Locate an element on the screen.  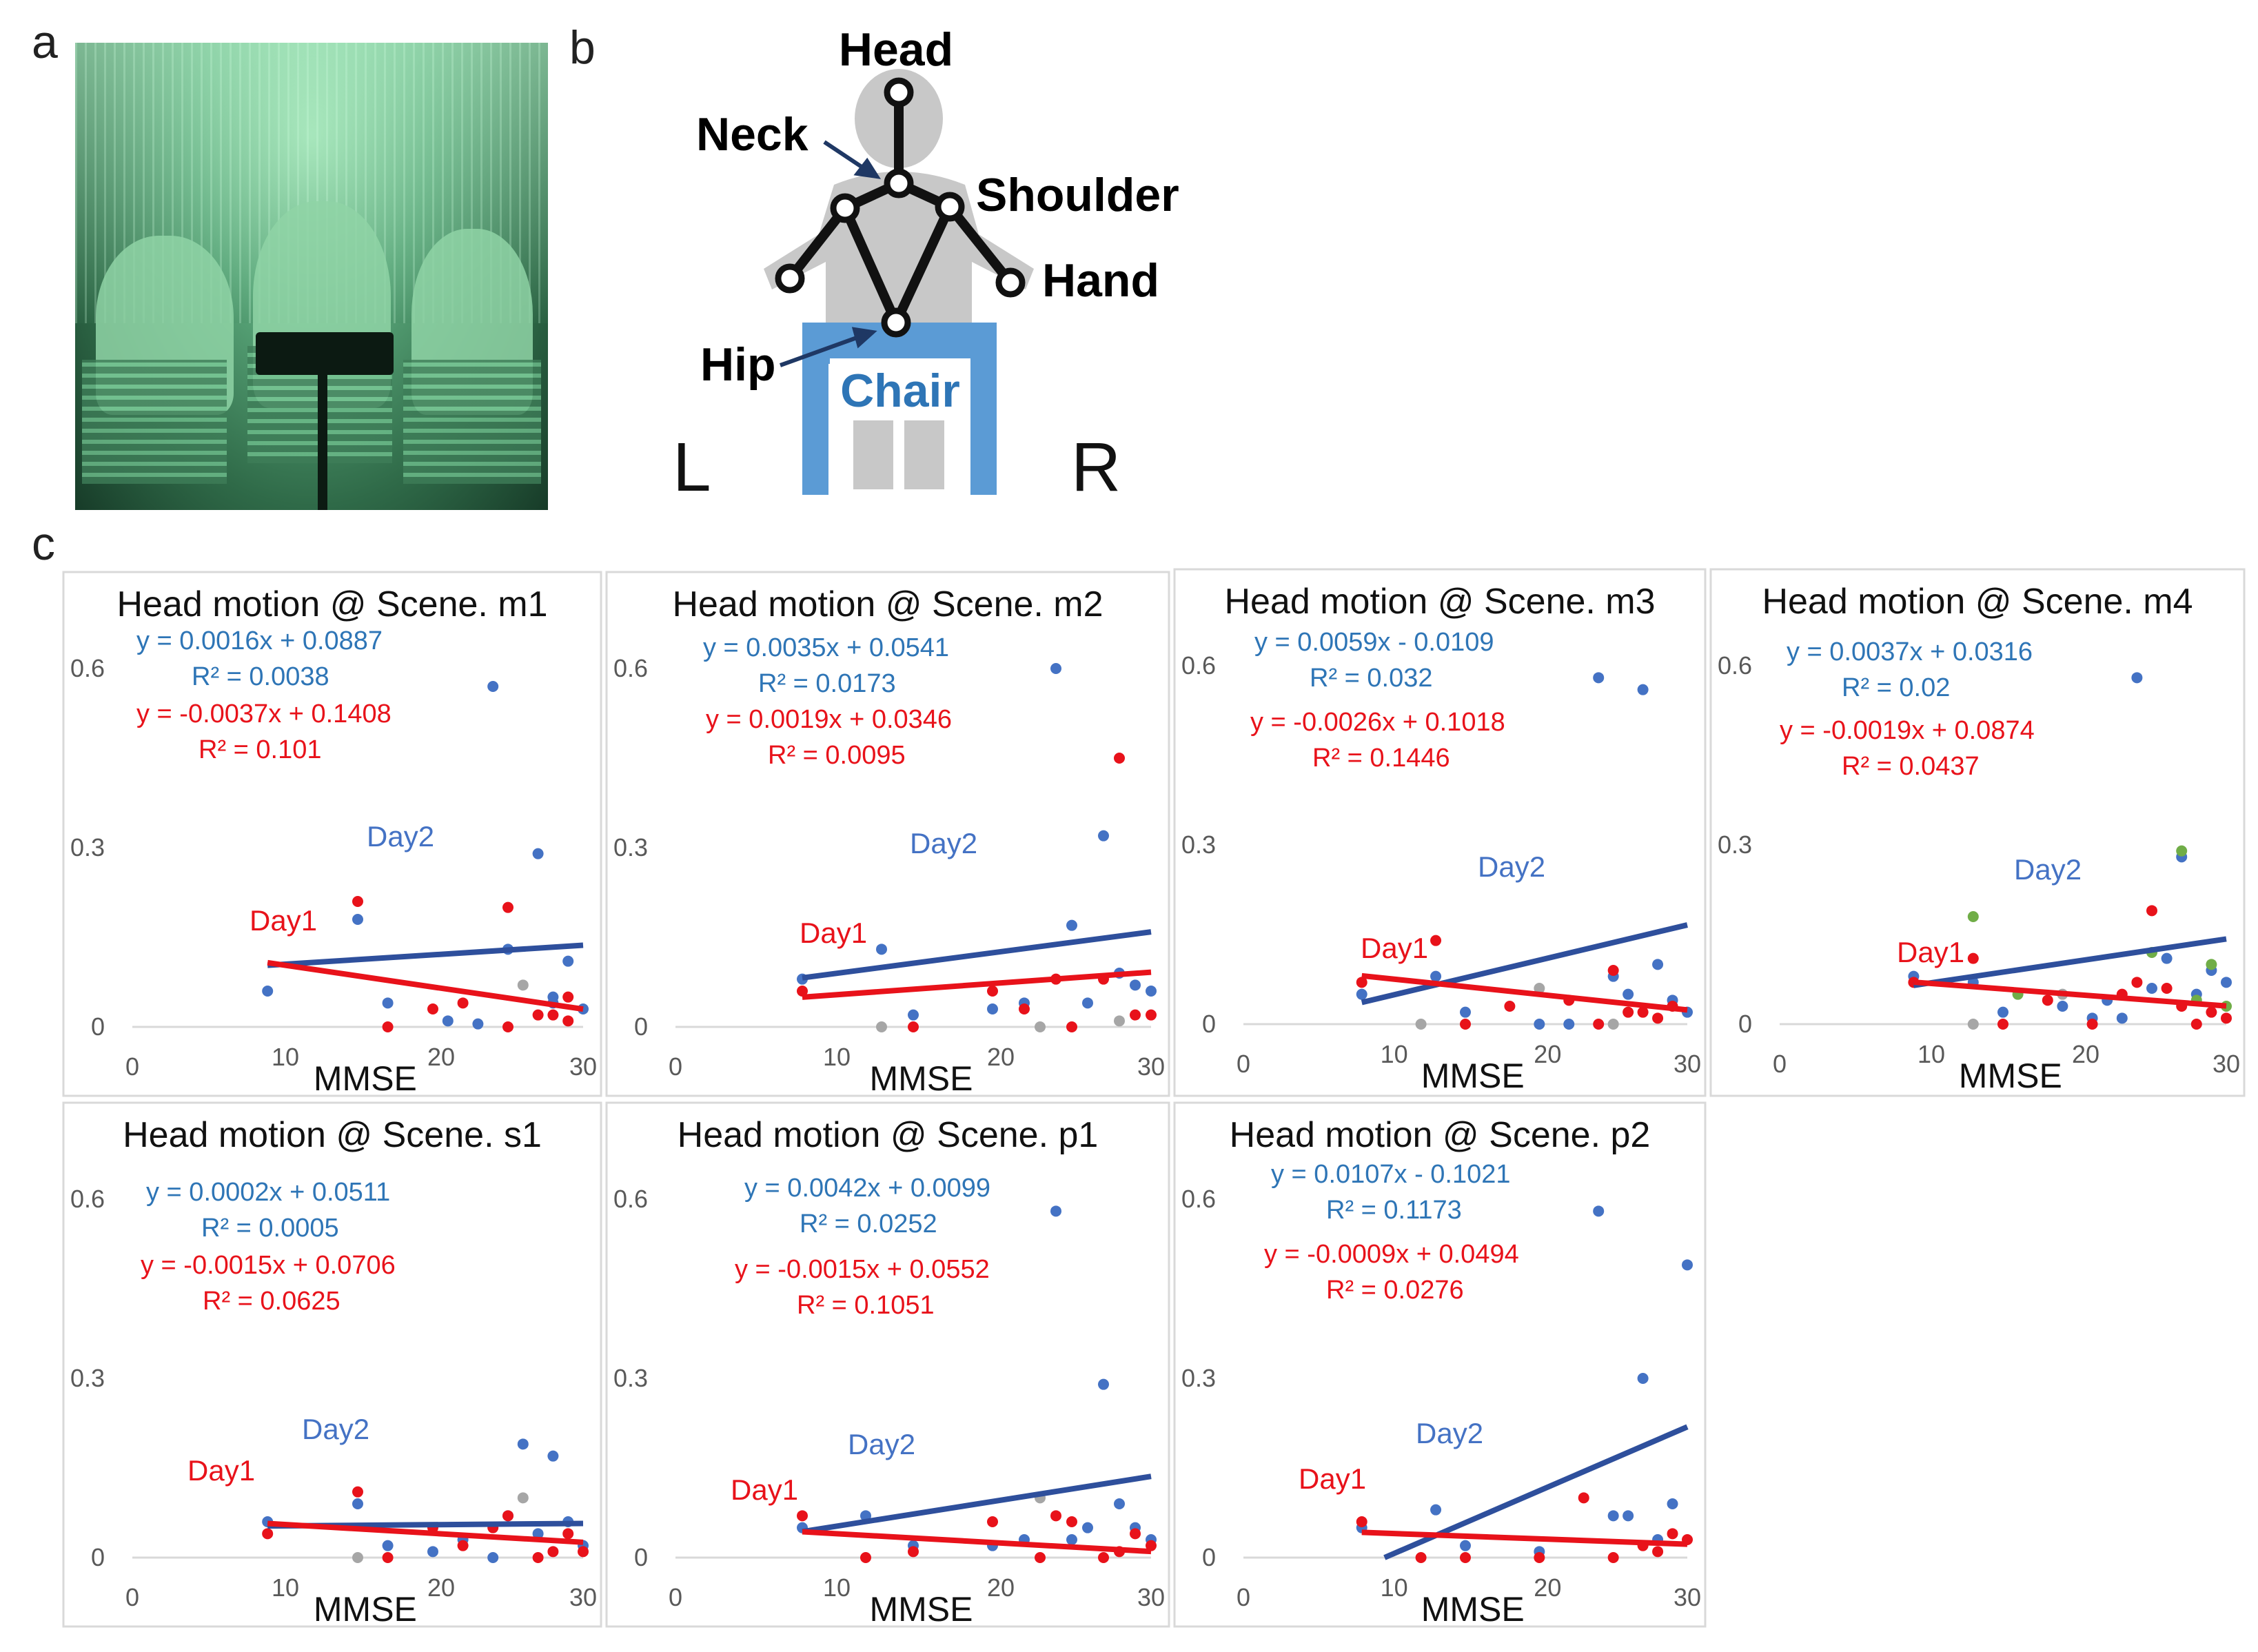
chart-title: Head motion @ Scene. p2 is located at coordinates (1441, 1135).